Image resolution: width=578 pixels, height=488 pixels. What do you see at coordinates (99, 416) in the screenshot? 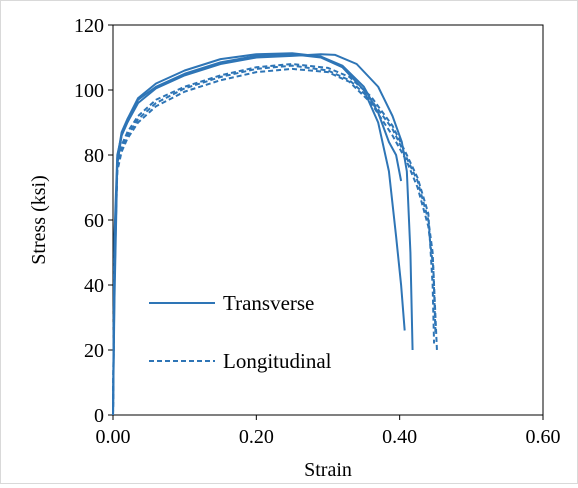
I see `y-tick-label: 0` at bounding box center [99, 416].